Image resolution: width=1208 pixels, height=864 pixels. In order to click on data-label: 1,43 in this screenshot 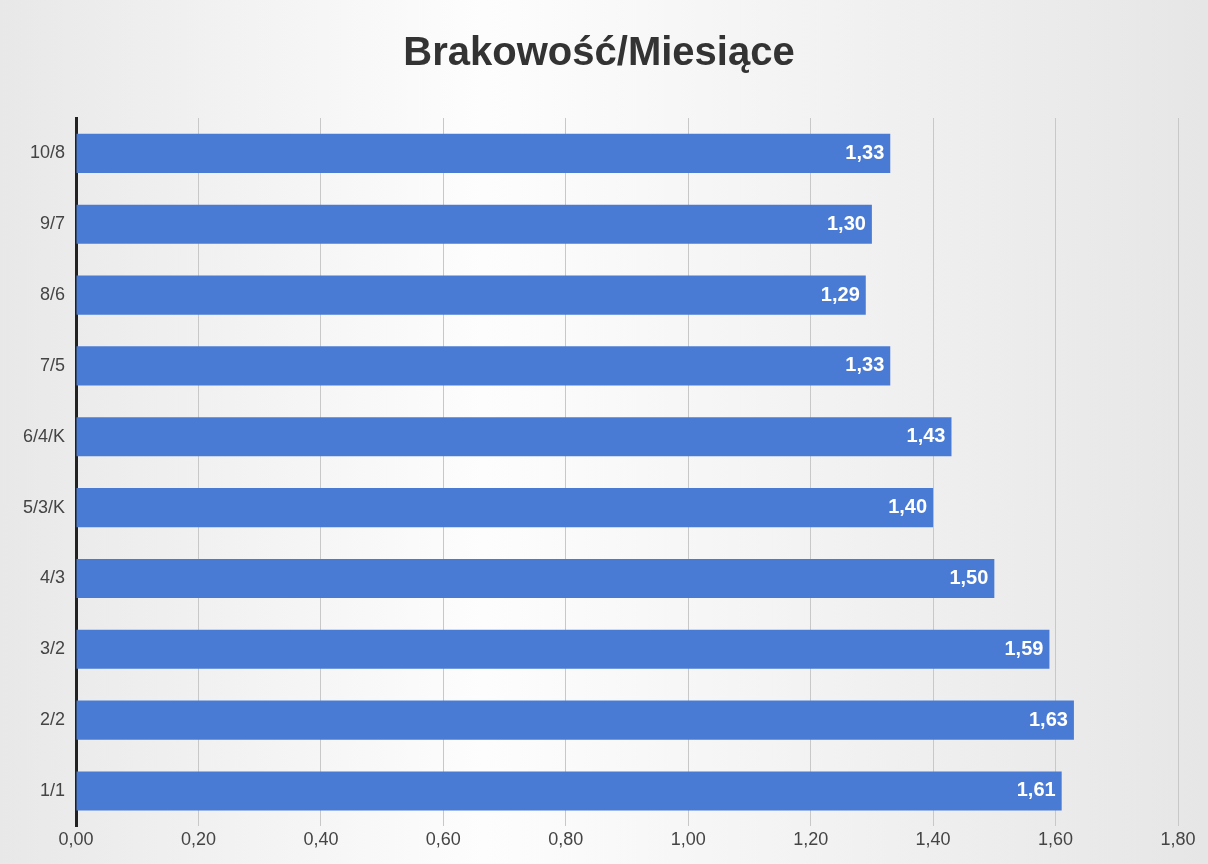, I will do `click(926, 435)`.